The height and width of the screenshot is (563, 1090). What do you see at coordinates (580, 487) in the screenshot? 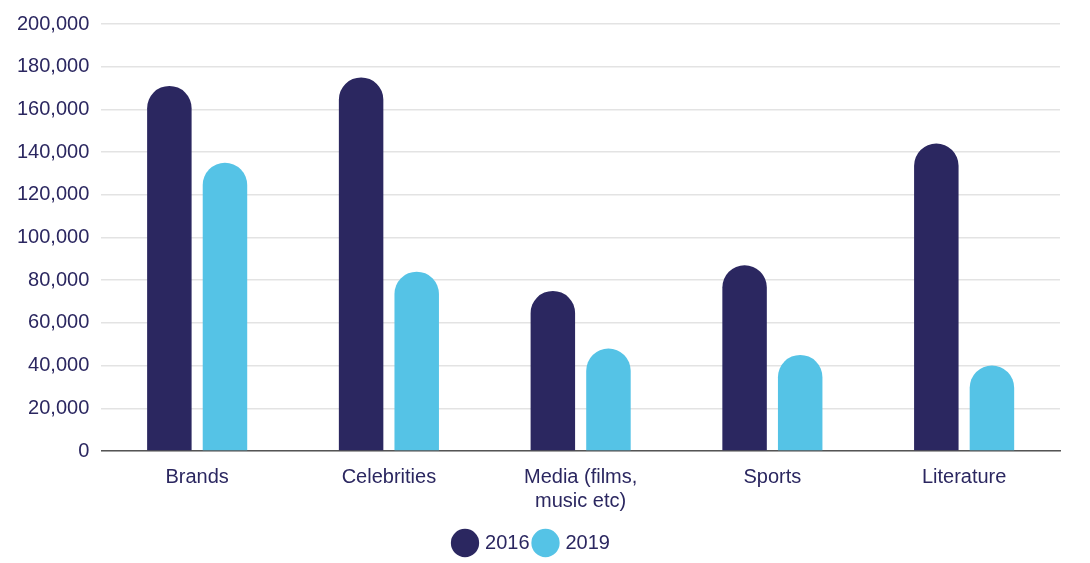
I see `x-tick-label: Media (films, music etc)` at bounding box center [580, 487].